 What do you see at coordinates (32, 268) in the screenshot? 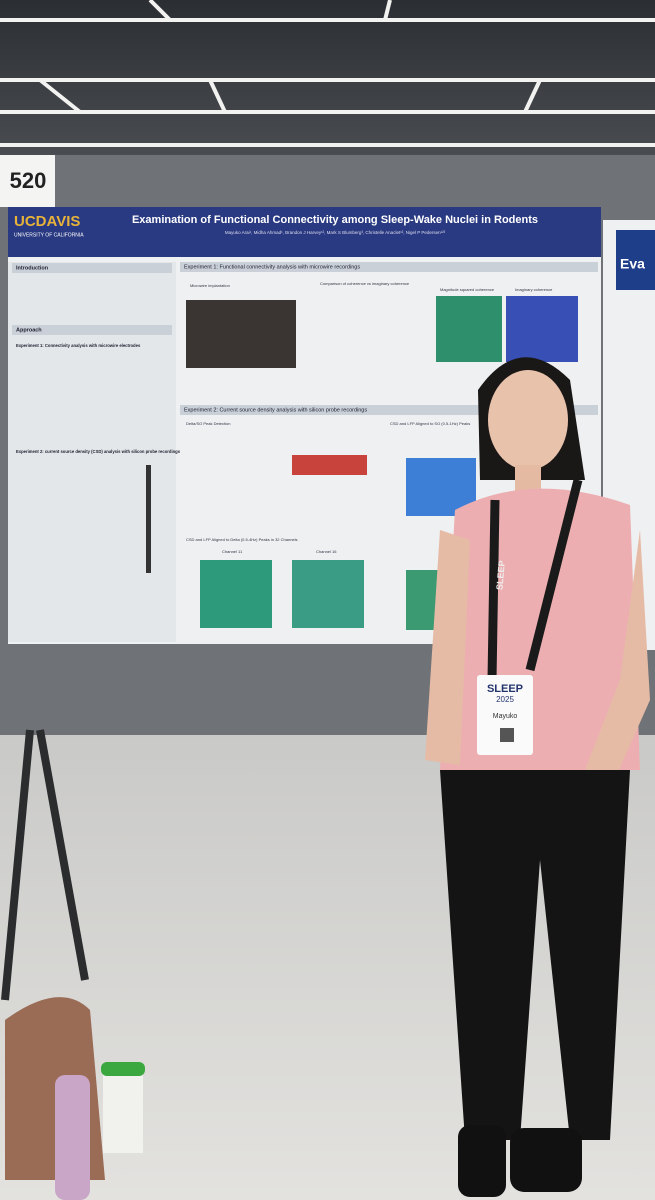
I see `section-heading: Introduction` at bounding box center [32, 268].